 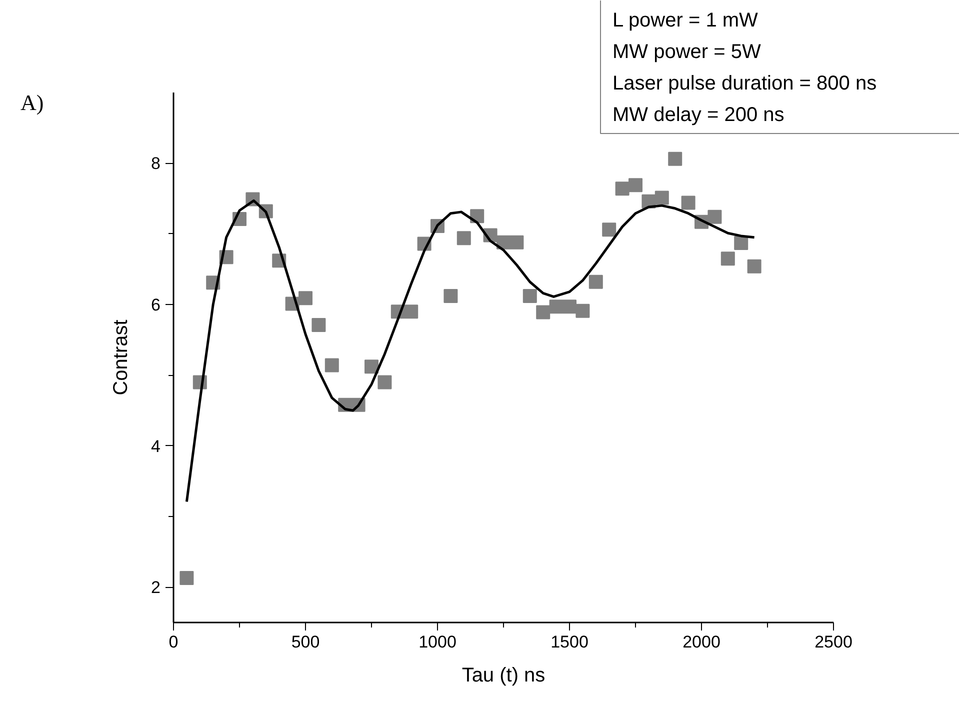 I want to click on x-tick-label: 1500, so click(x=569, y=642).